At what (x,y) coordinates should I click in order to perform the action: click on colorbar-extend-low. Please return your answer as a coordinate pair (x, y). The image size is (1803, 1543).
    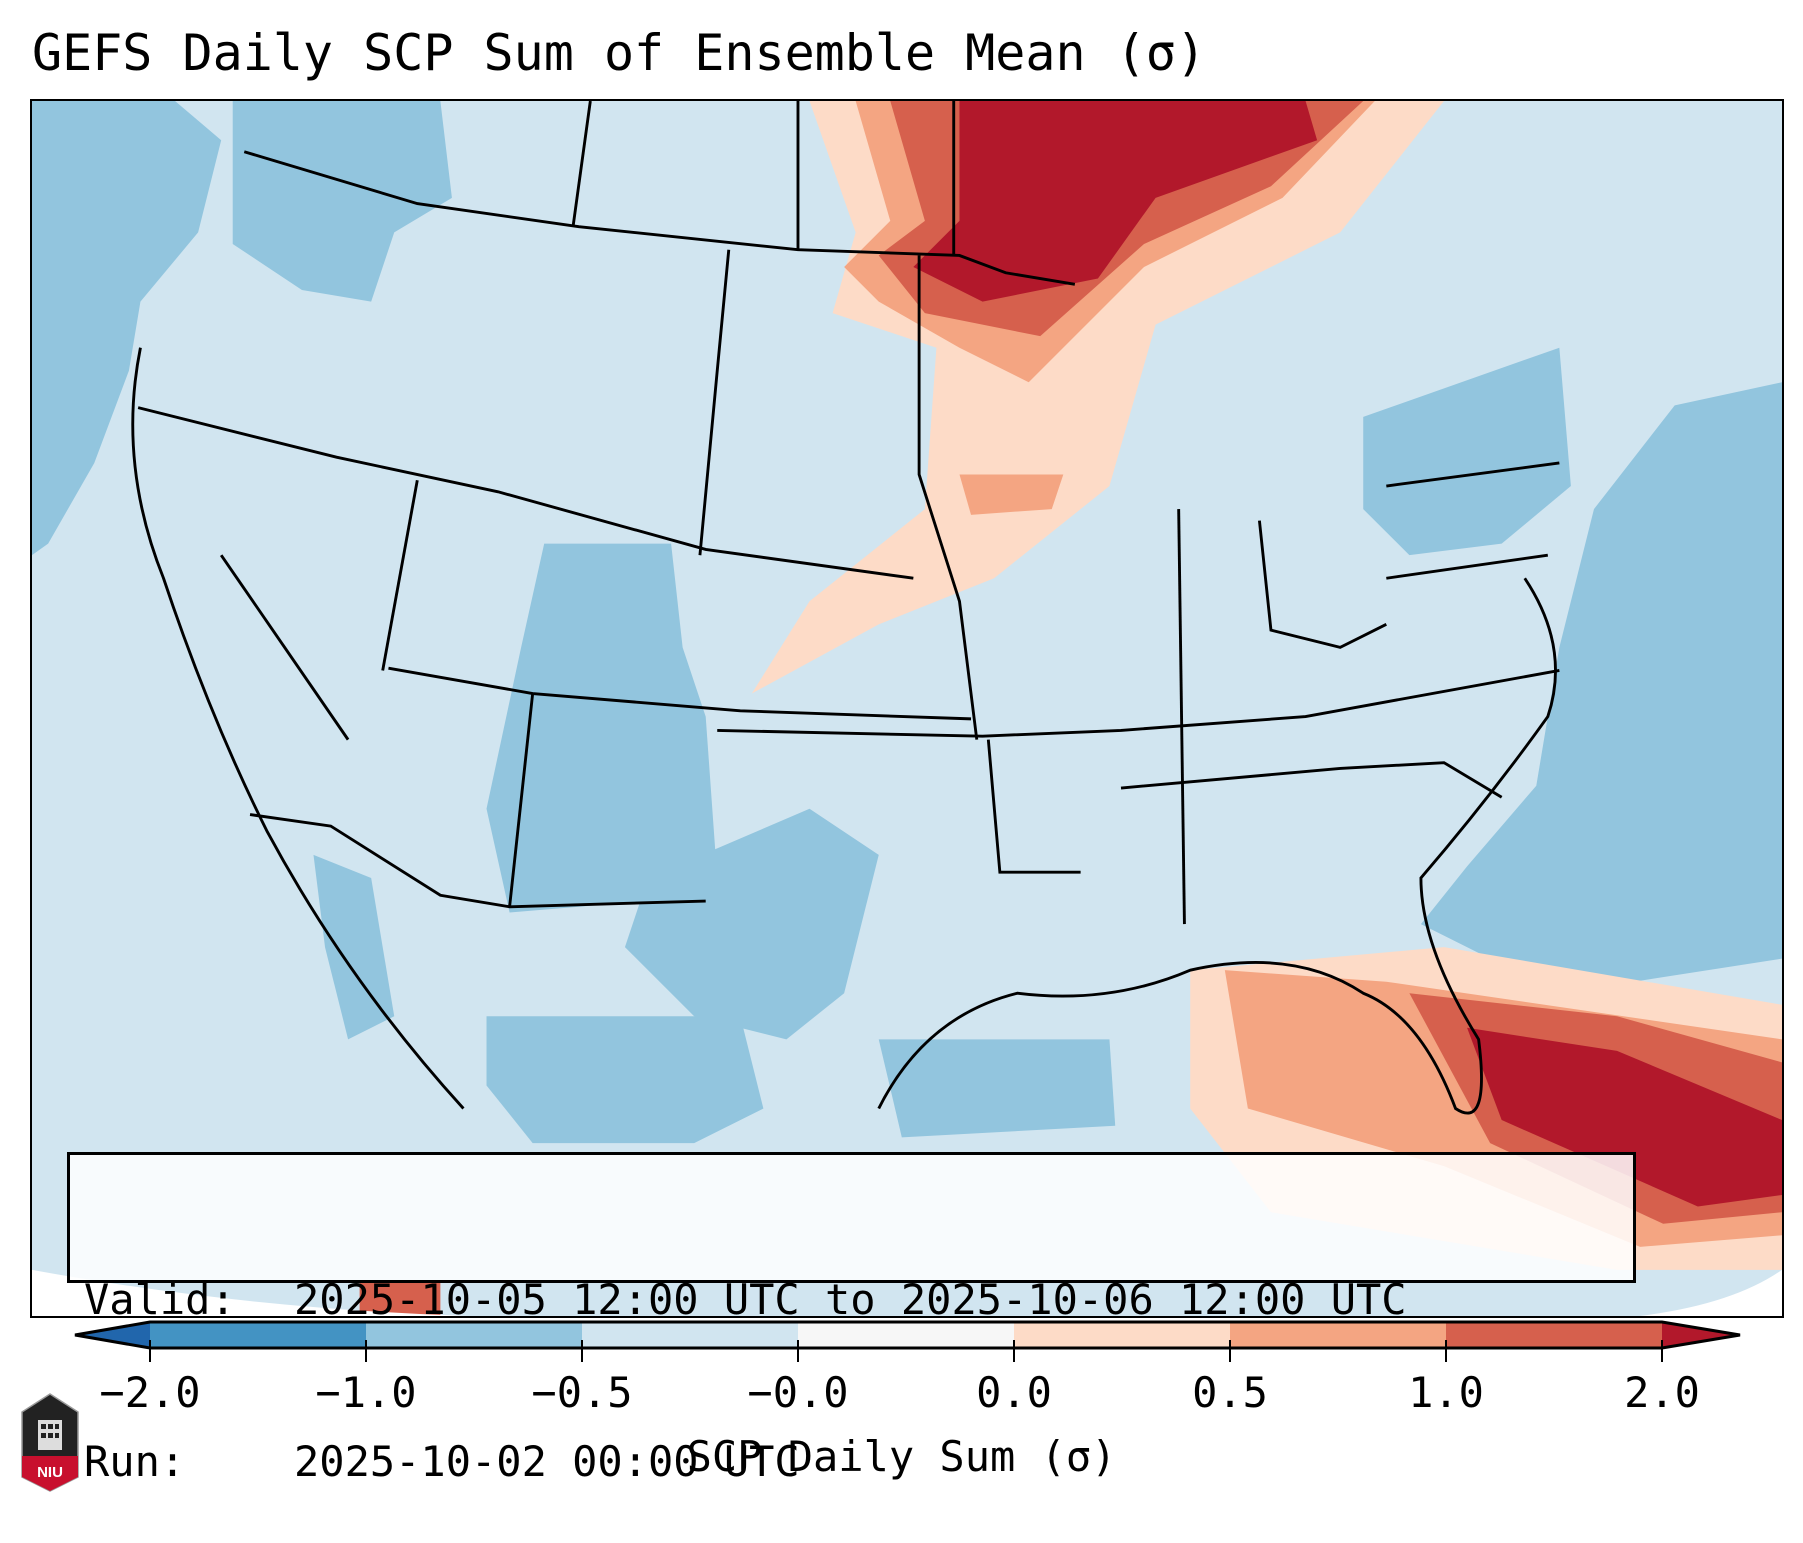
    Looking at the image, I should click on (112, 1335).